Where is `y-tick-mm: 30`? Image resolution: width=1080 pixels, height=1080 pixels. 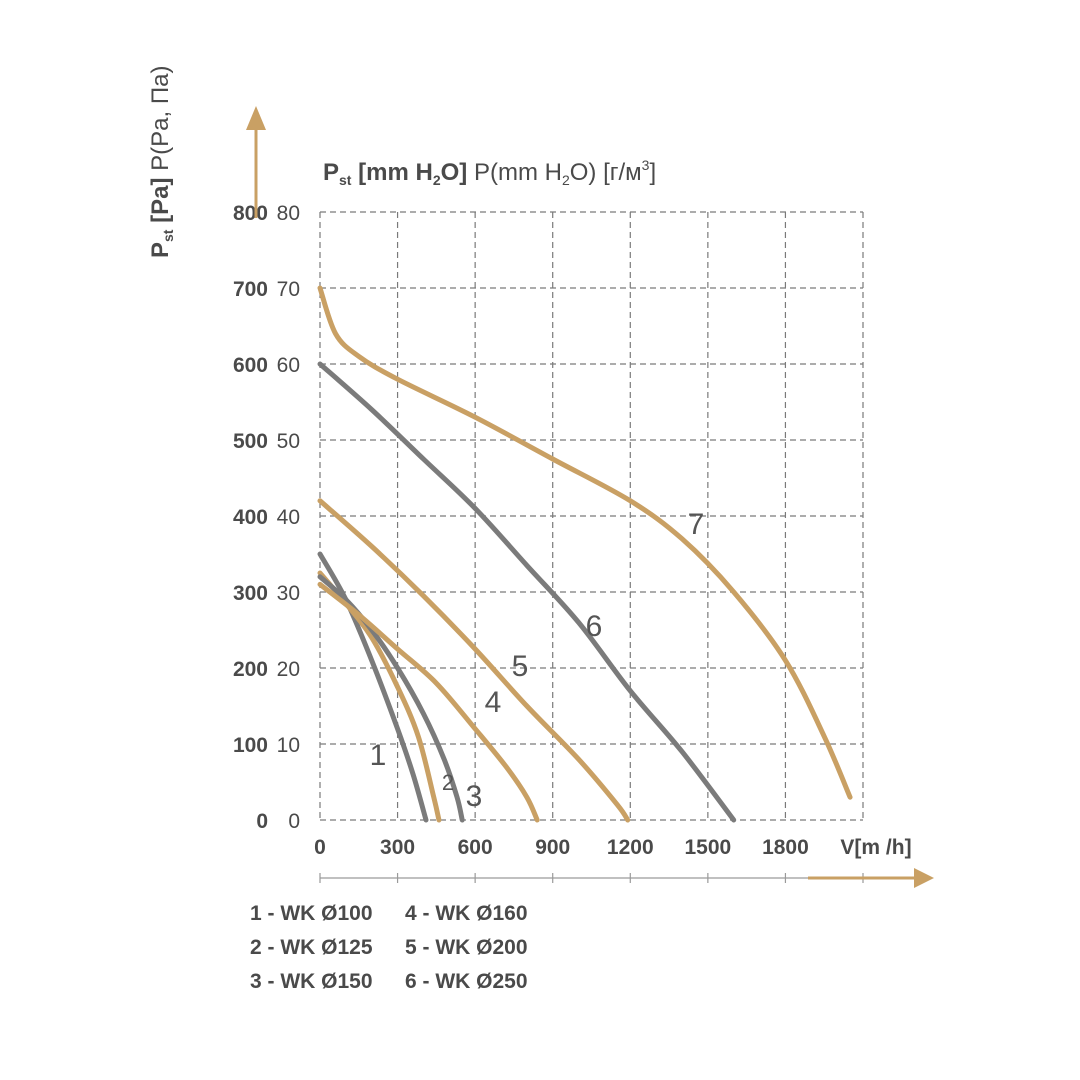 y-tick-mm: 30 is located at coordinates (288, 593).